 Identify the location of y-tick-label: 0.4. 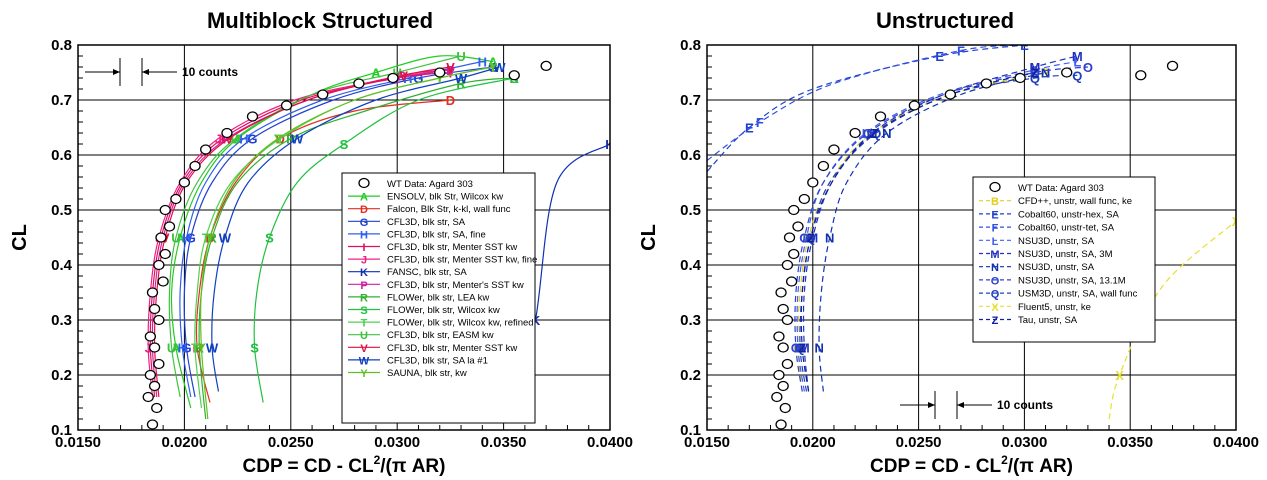
(691, 265).